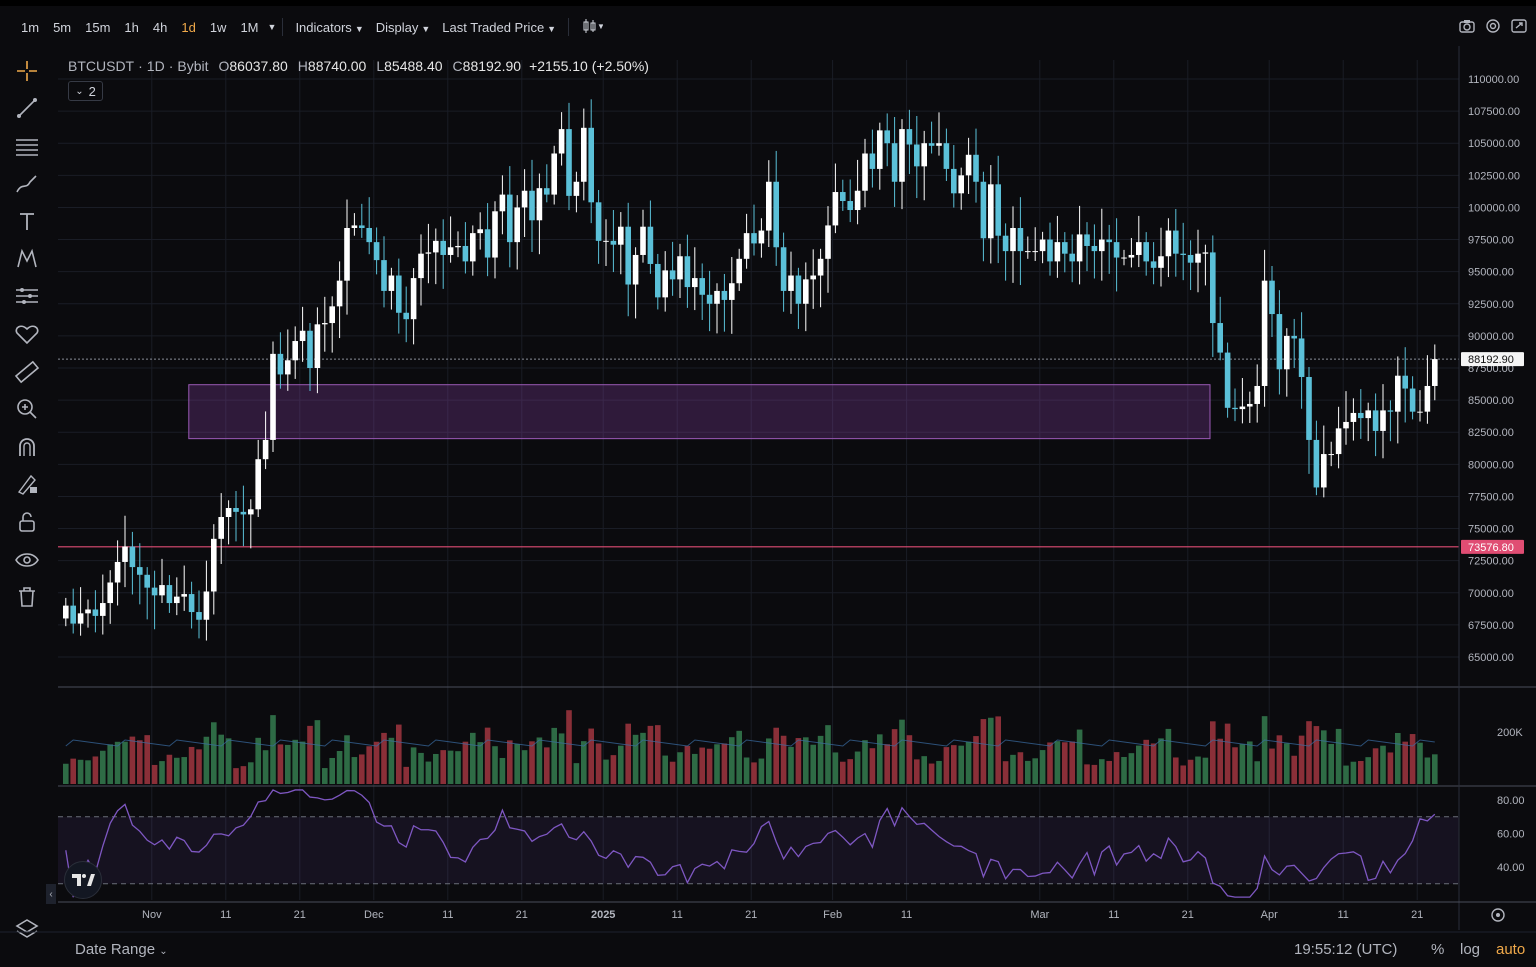 Image resolution: width=1536 pixels, height=967 pixels. What do you see at coordinates (27, 597) in the screenshot?
I see `delete-tool` at bounding box center [27, 597].